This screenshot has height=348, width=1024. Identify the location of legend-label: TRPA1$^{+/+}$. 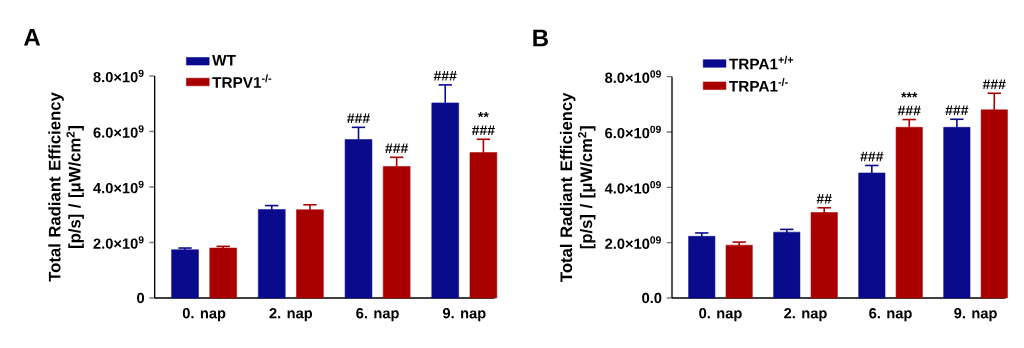
(761, 62).